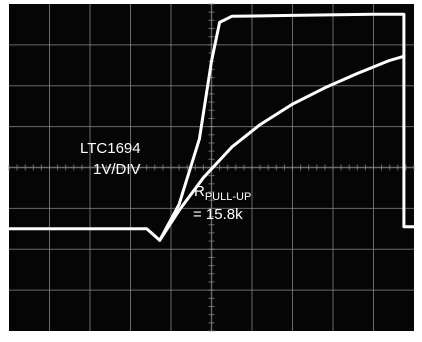  What do you see at coordinates (228, 197) in the screenshot?
I see `pullup-subscript: PULL-UP` at bounding box center [228, 197].